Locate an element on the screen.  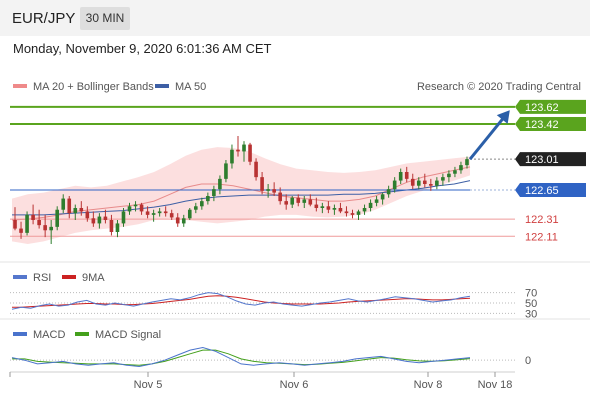
rsi-line is located at coordinates (241, 301).